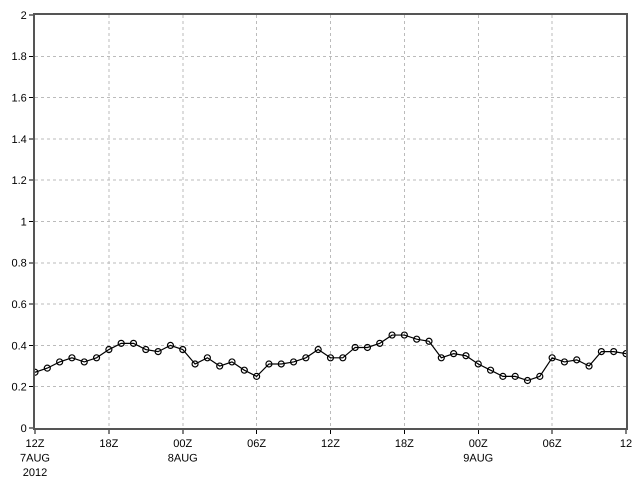 The image size is (637, 484). Describe the element at coordinates (19, 57) in the screenshot. I see `y-tick-label: 1.8` at that location.